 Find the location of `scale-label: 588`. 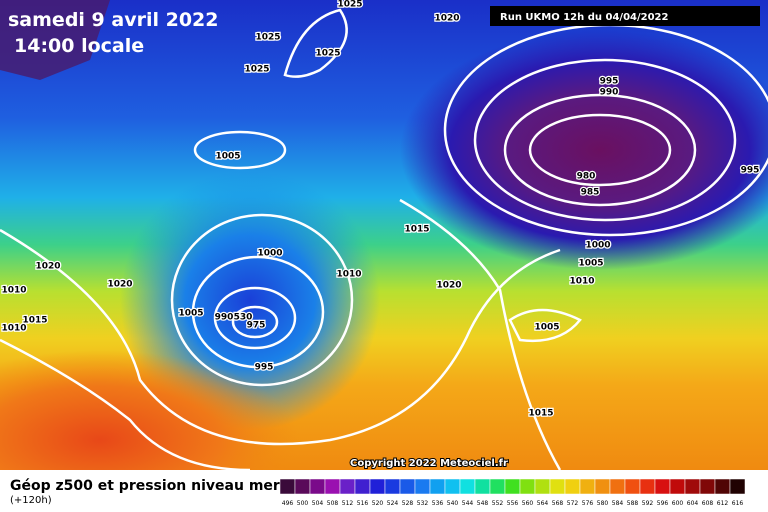

scale-label: 588 is located at coordinates (633, 503).